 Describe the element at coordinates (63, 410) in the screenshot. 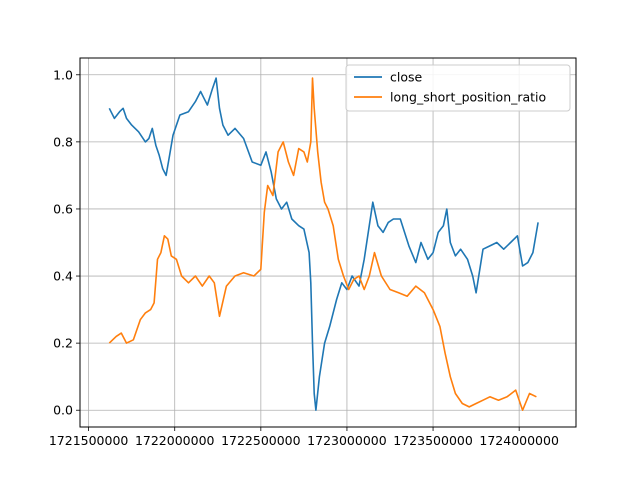

I see `y-tick-label: 0.0` at that location.